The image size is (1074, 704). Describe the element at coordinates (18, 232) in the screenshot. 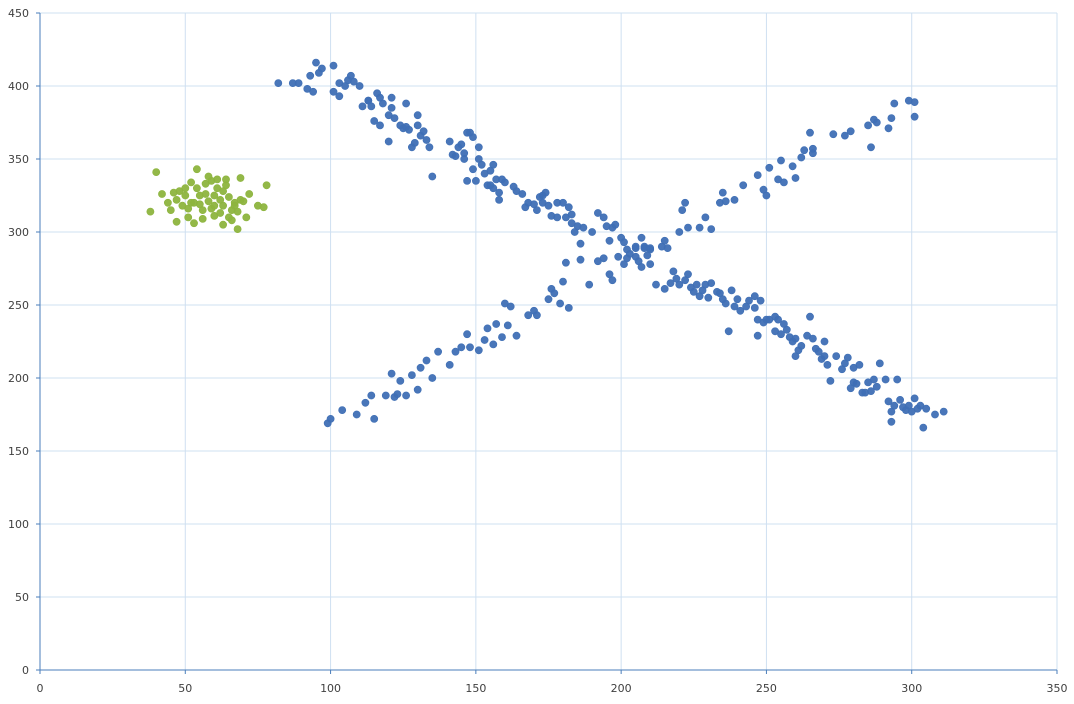

I see `y-tick-label: 300` at that location.